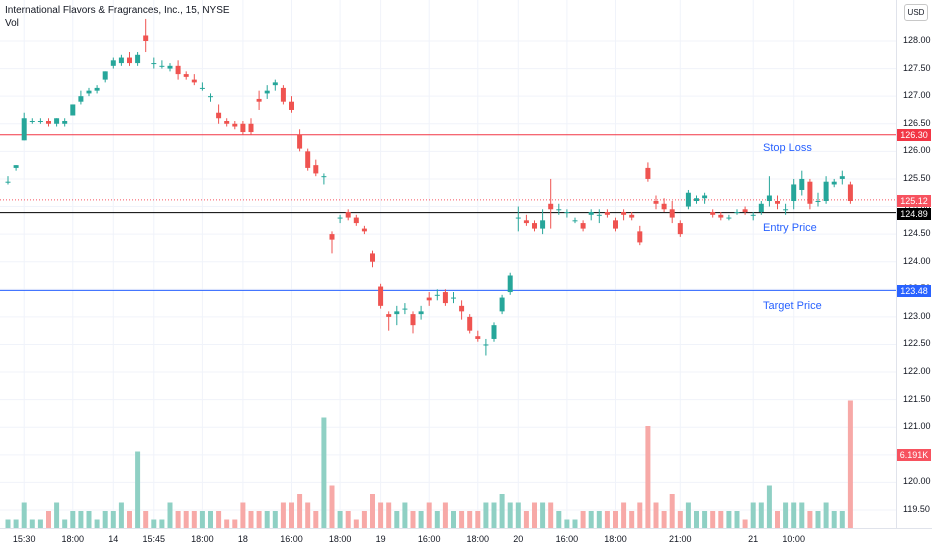  What do you see at coordinates (792, 306) in the screenshot?
I see `target-price-label: Target Price` at bounding box center [792, 306].